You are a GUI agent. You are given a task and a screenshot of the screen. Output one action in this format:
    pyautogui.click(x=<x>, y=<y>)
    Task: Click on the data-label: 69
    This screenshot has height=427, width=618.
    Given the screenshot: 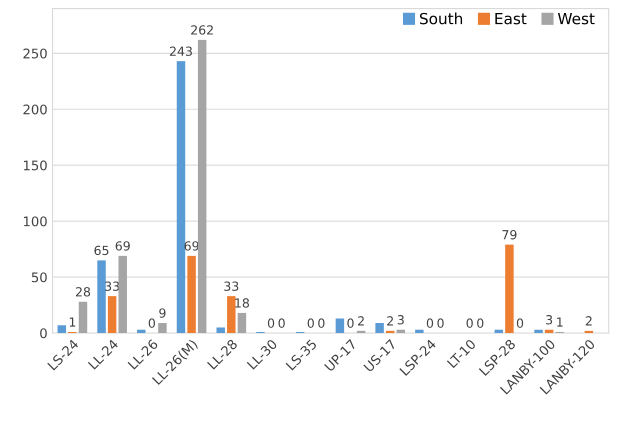 What is the action you would take?
    pyautogui.click(x=123, y=246)
    